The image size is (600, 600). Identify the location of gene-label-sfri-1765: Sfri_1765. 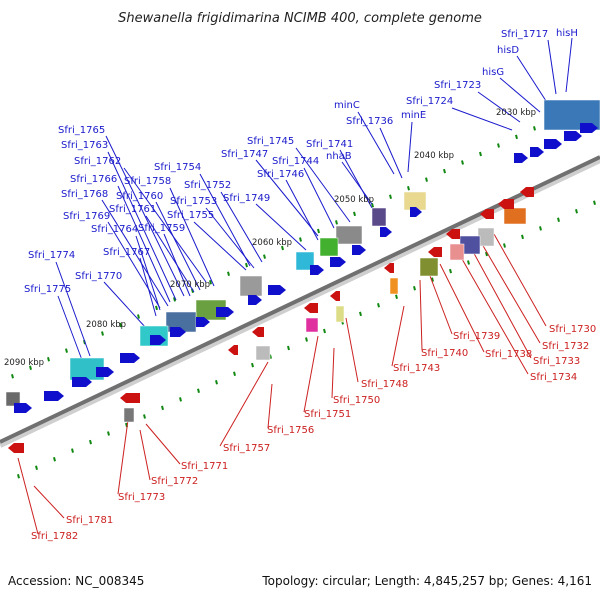
(81, 130).